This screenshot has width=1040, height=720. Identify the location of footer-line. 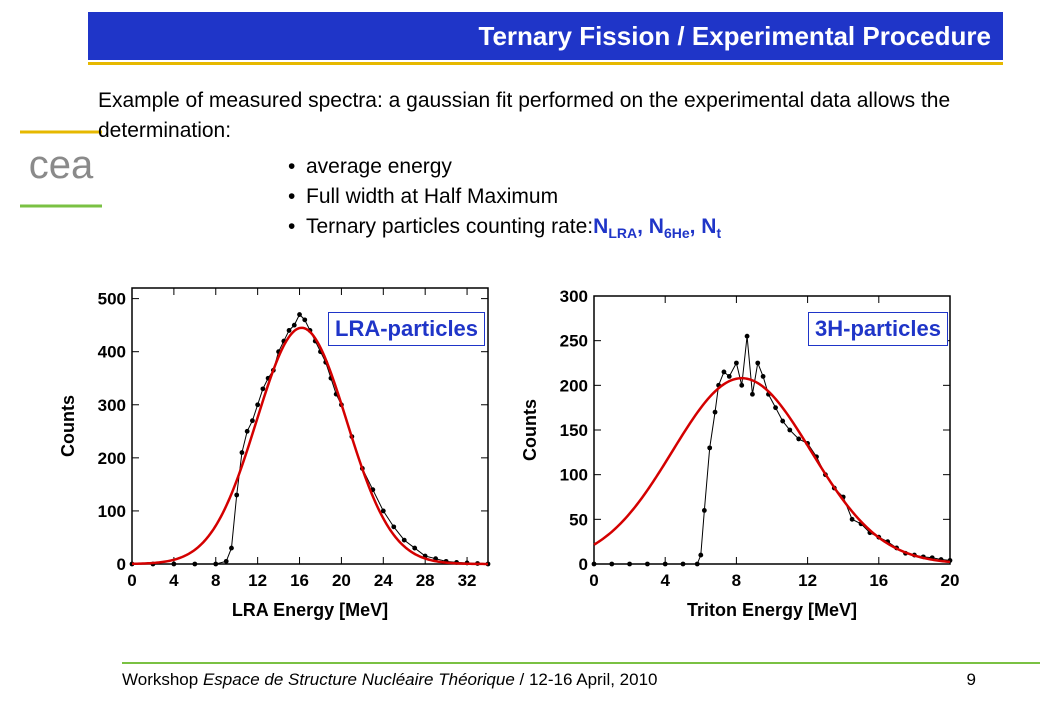
(581, 663).